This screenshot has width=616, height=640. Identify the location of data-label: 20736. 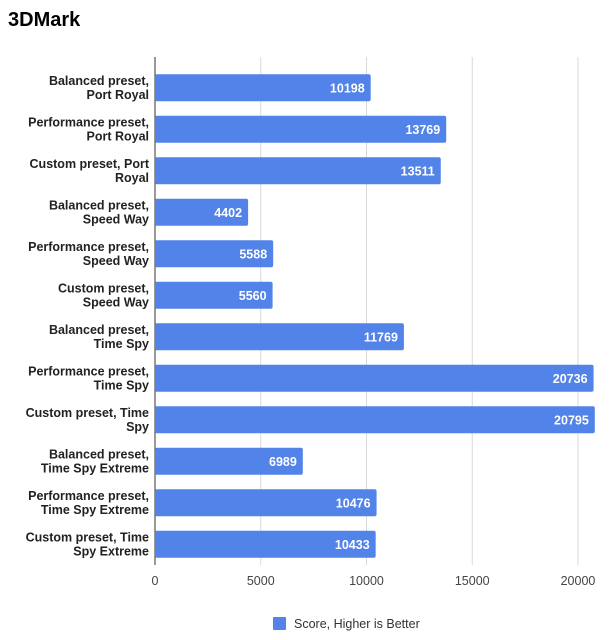
(570, 379).